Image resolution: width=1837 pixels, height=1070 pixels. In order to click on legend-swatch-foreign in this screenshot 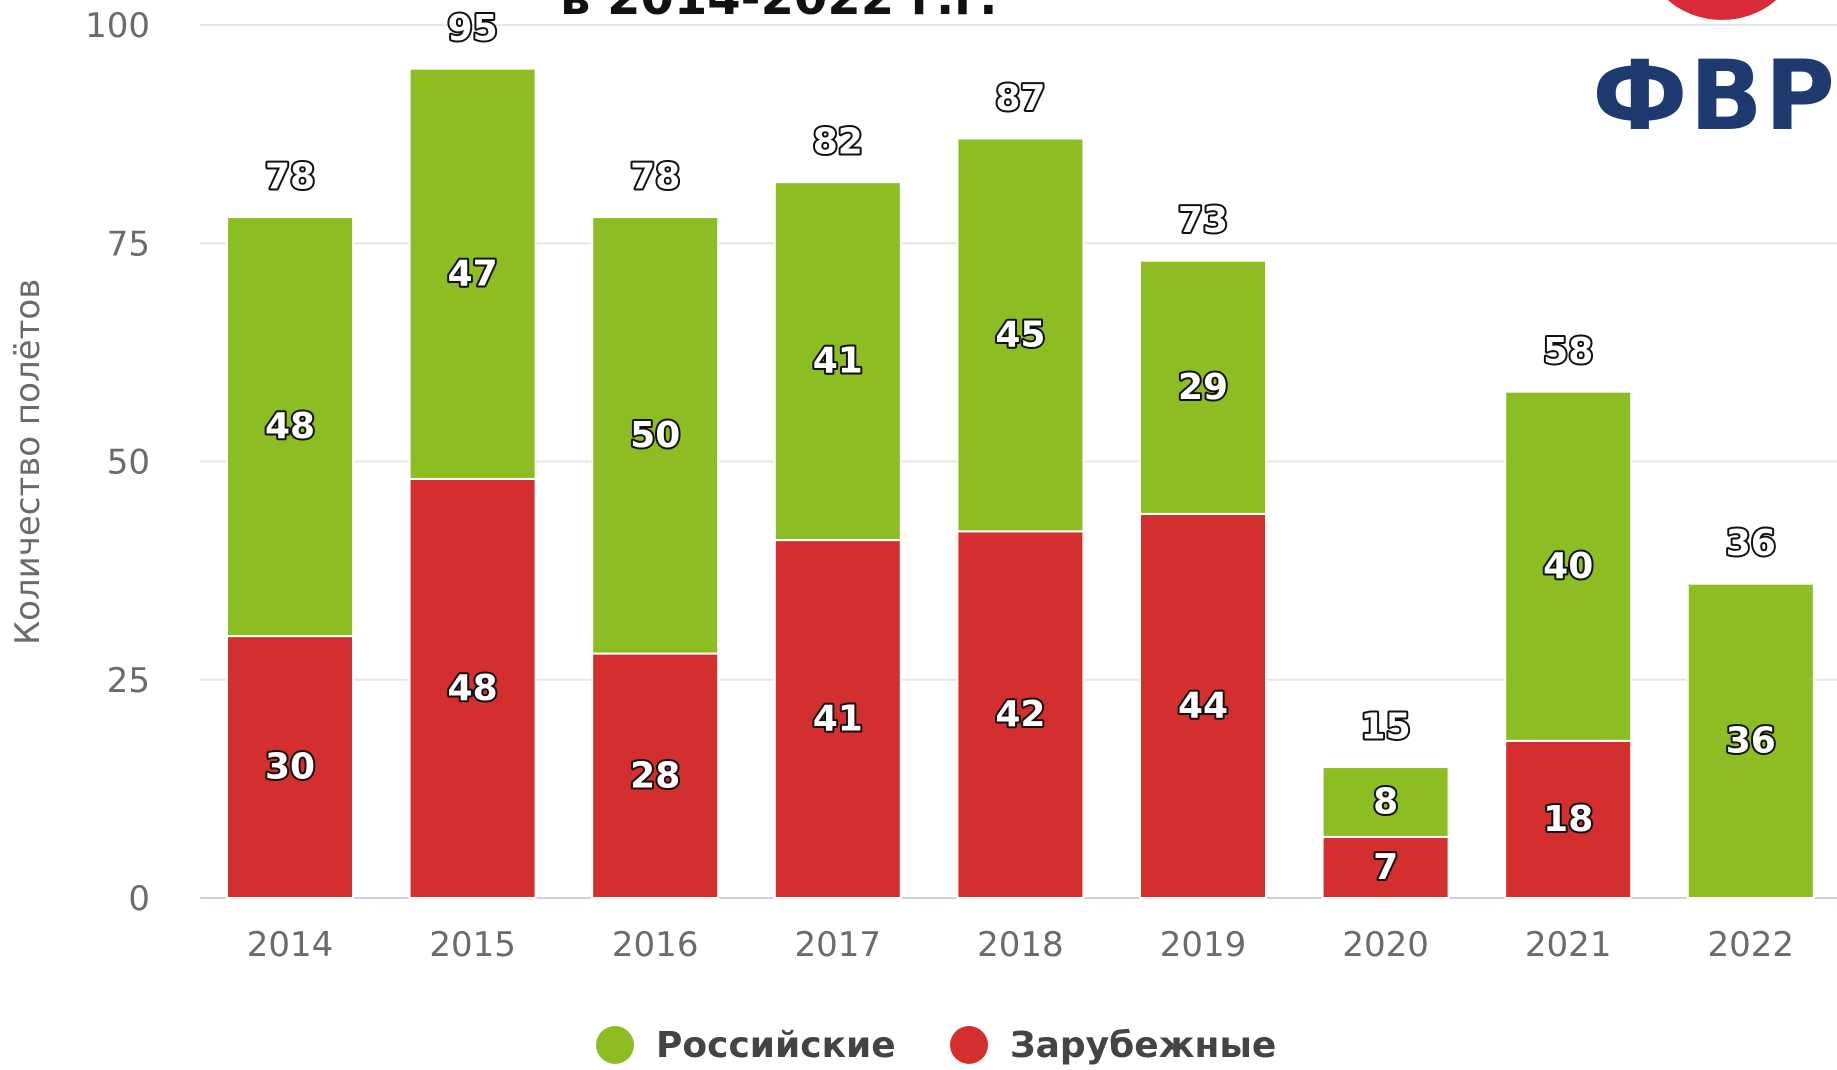, I will do `click(969, 1045)`.